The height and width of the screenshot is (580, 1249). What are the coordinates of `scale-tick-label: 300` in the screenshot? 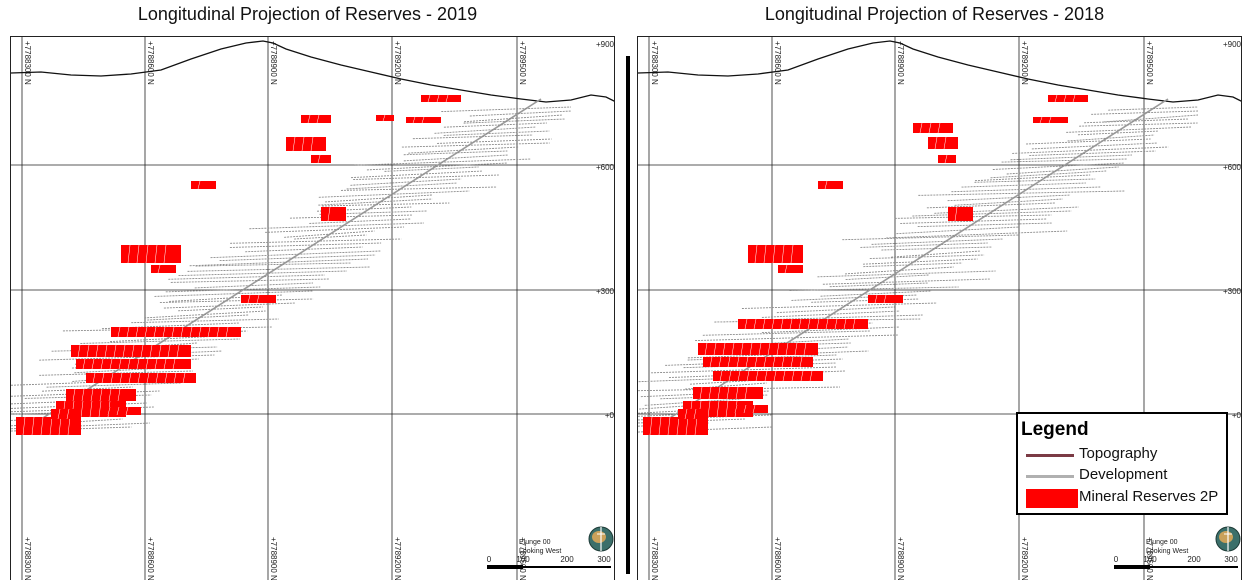 It's located at (1231, 559).